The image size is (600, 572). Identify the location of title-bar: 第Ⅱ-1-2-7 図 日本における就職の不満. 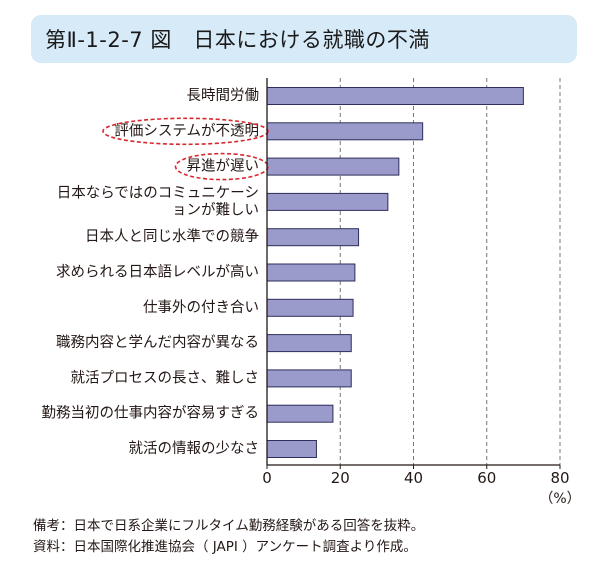
(304, 39).